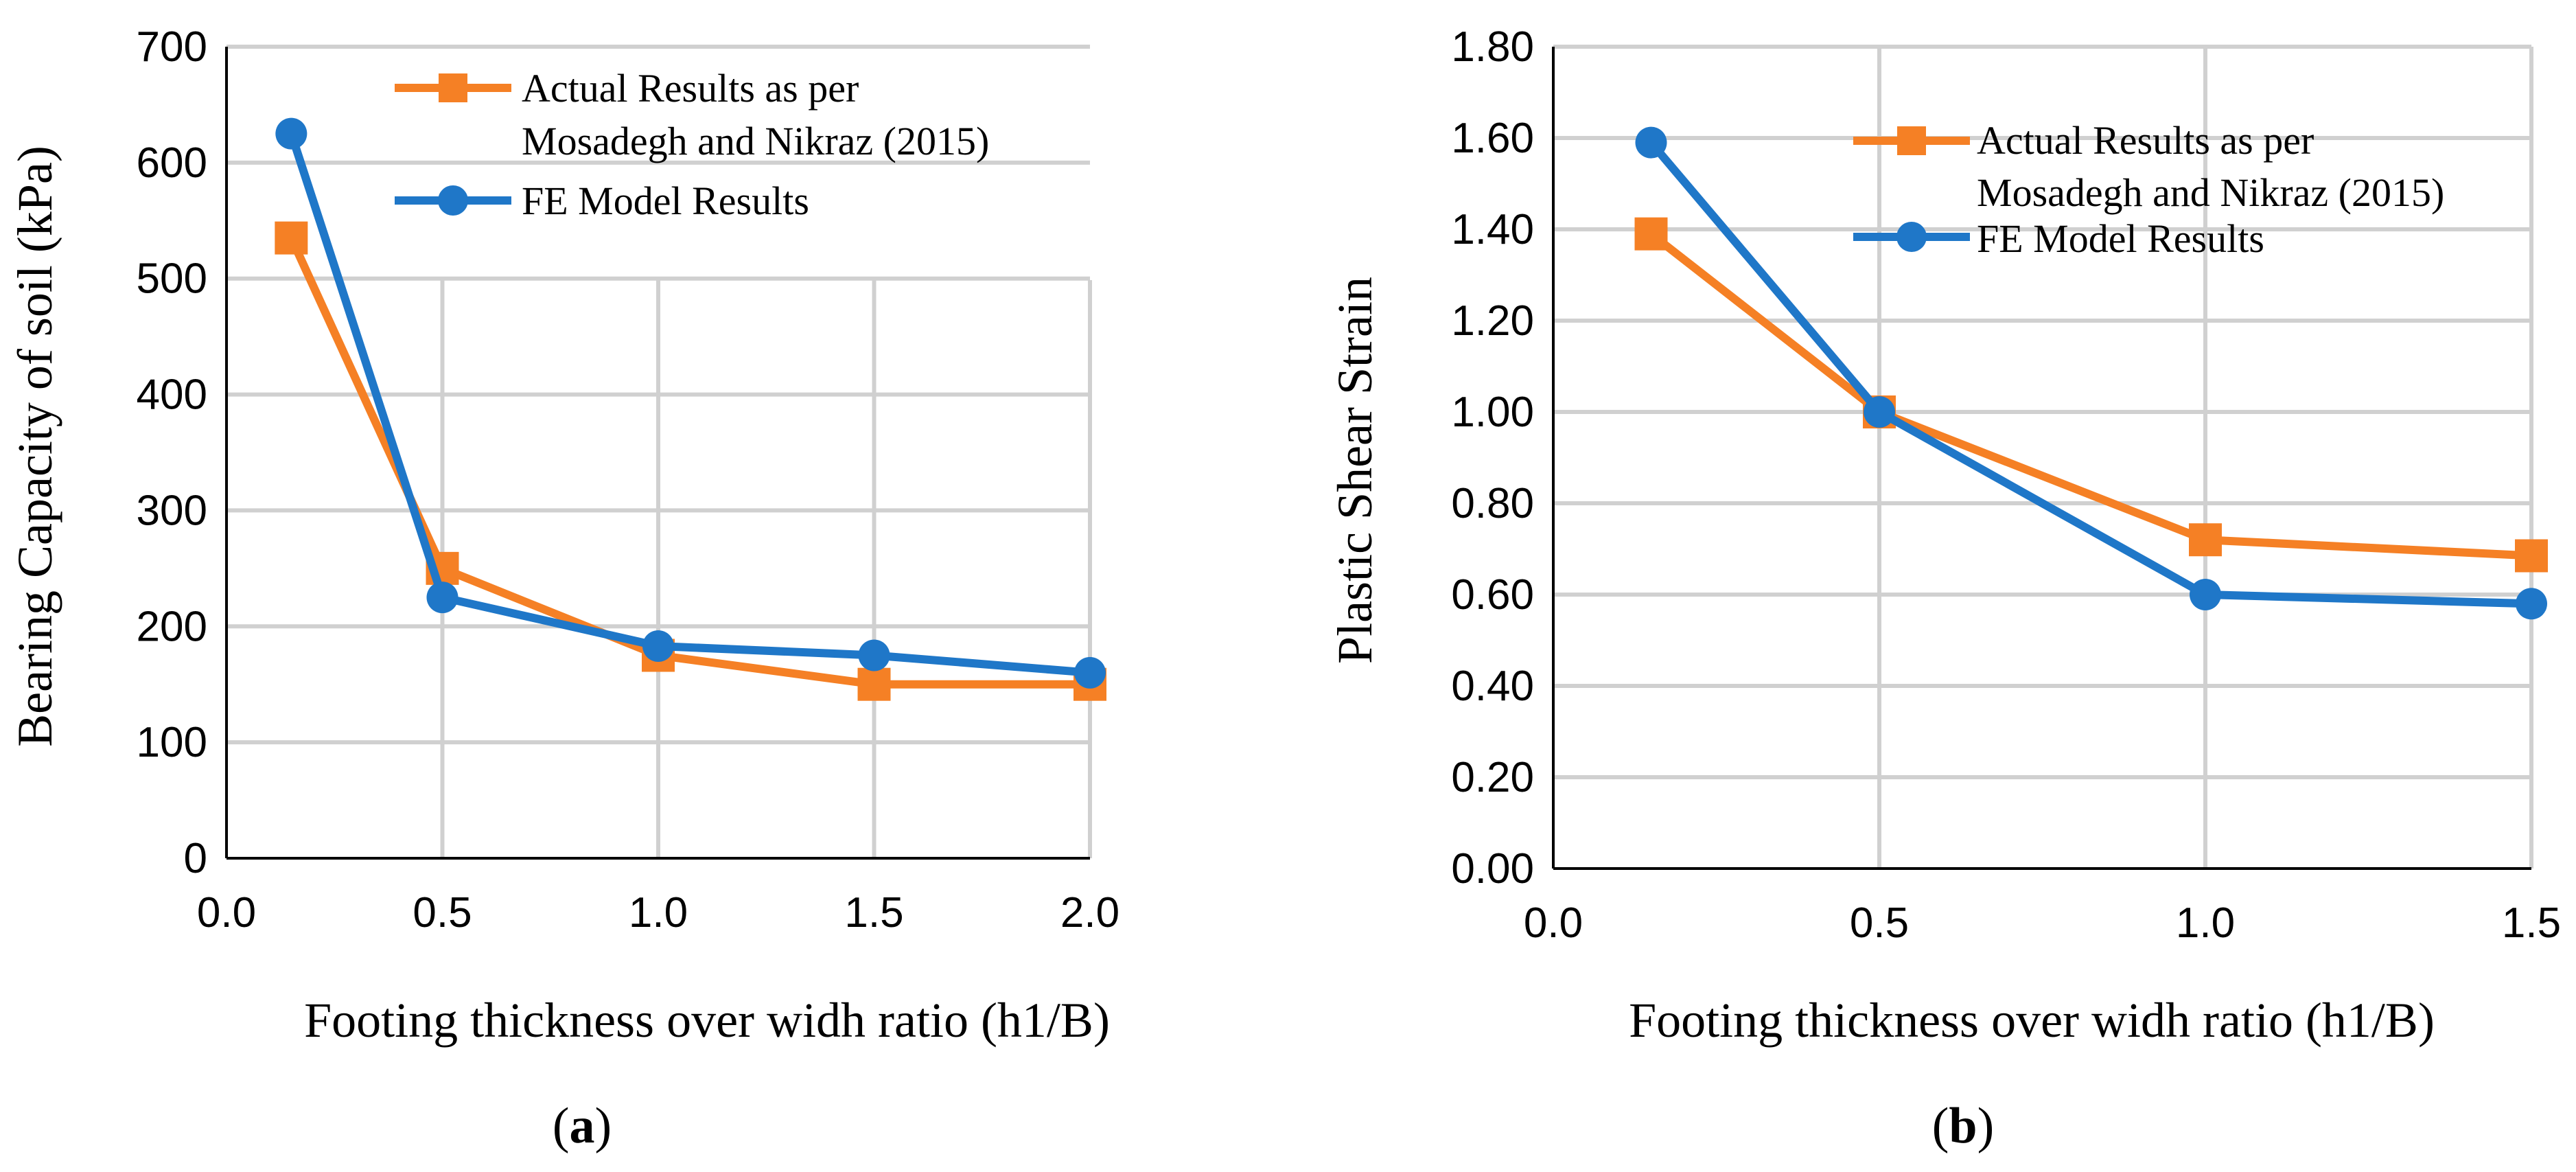 The height and width of the screenshot is (1172, 2576). I want to click on chart-b-caption-letter: b, so click(1963, 1126).